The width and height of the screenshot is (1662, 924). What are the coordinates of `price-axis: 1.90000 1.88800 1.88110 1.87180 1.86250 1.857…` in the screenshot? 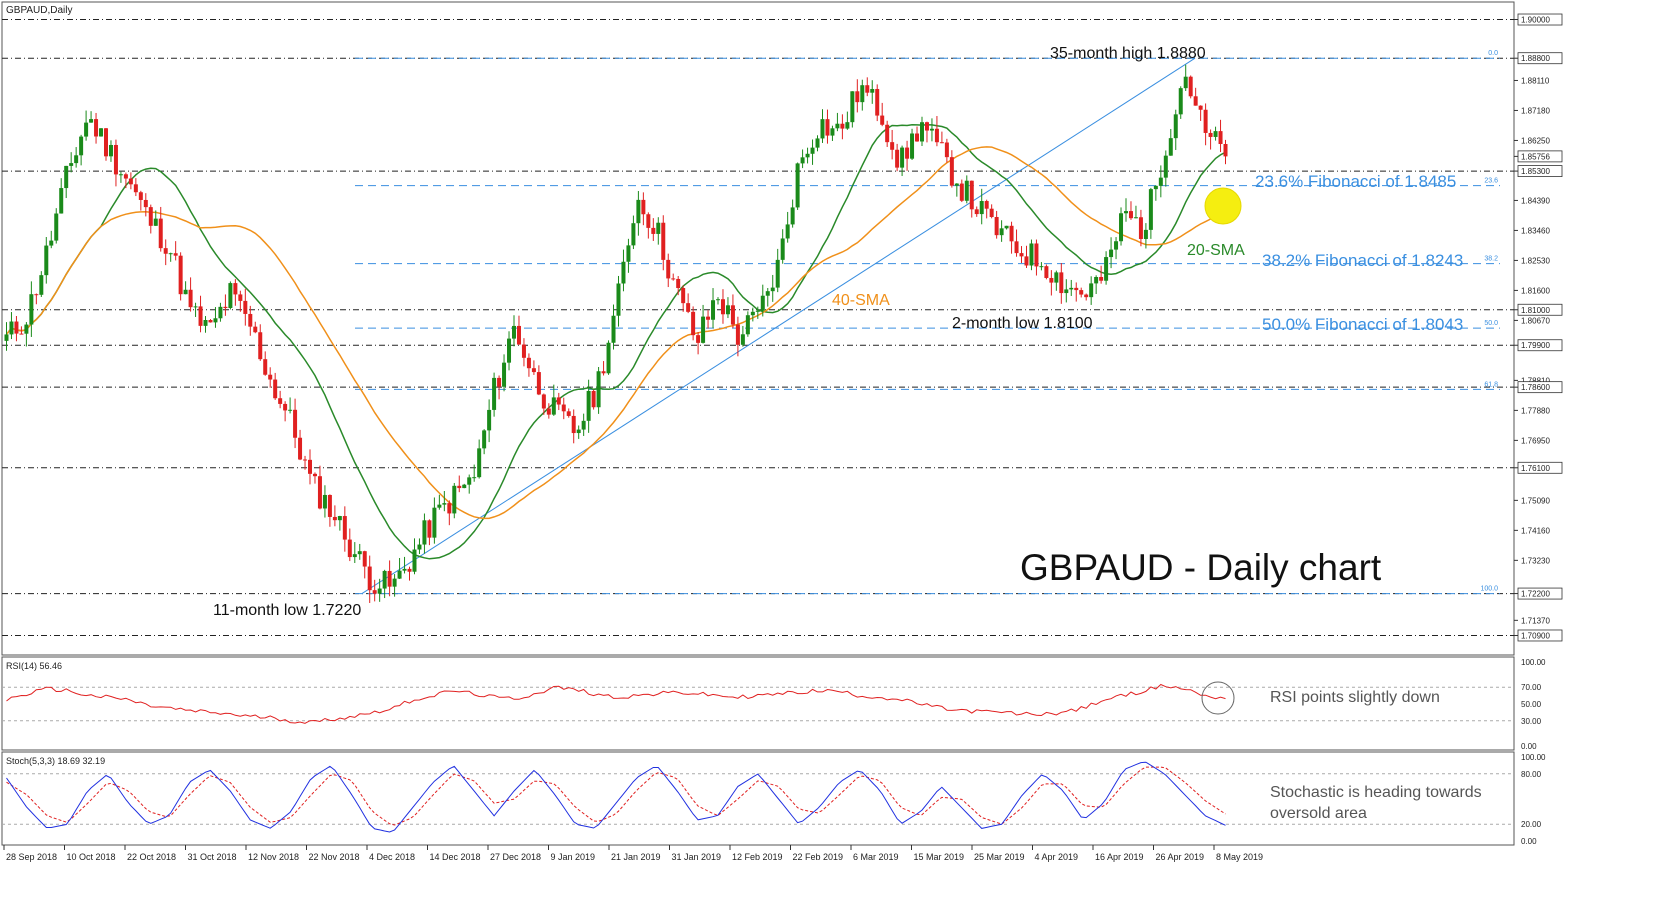 It's located at (1538, 327).